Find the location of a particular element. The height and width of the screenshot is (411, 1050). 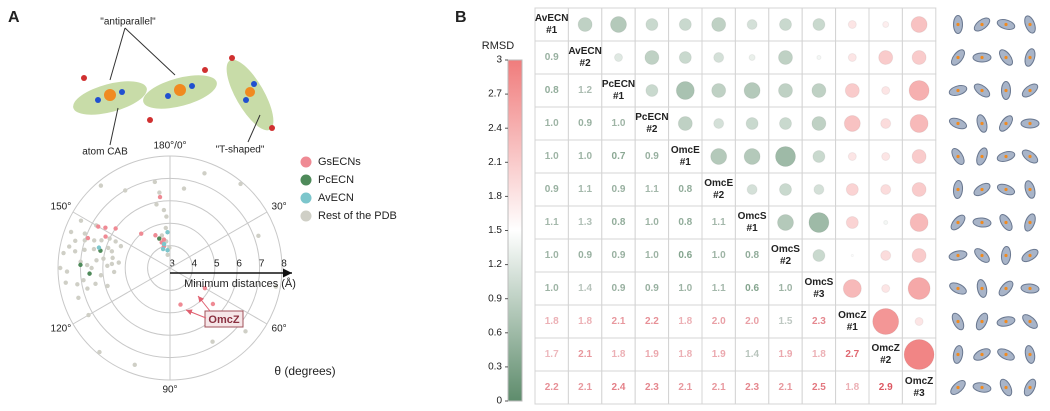

theta-tick-label: 150° is located at coordinates (61, 207).